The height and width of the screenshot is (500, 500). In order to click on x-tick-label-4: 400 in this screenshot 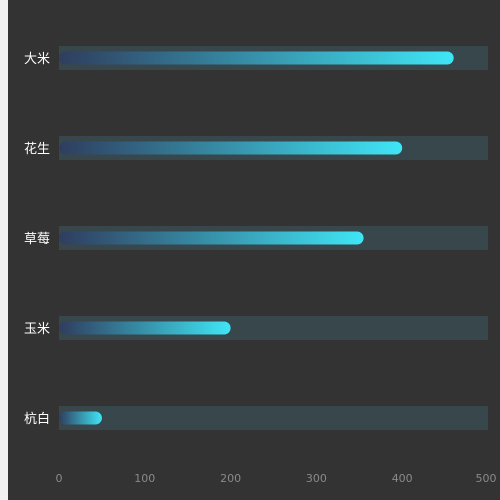, I will do `click(402, 478)`.